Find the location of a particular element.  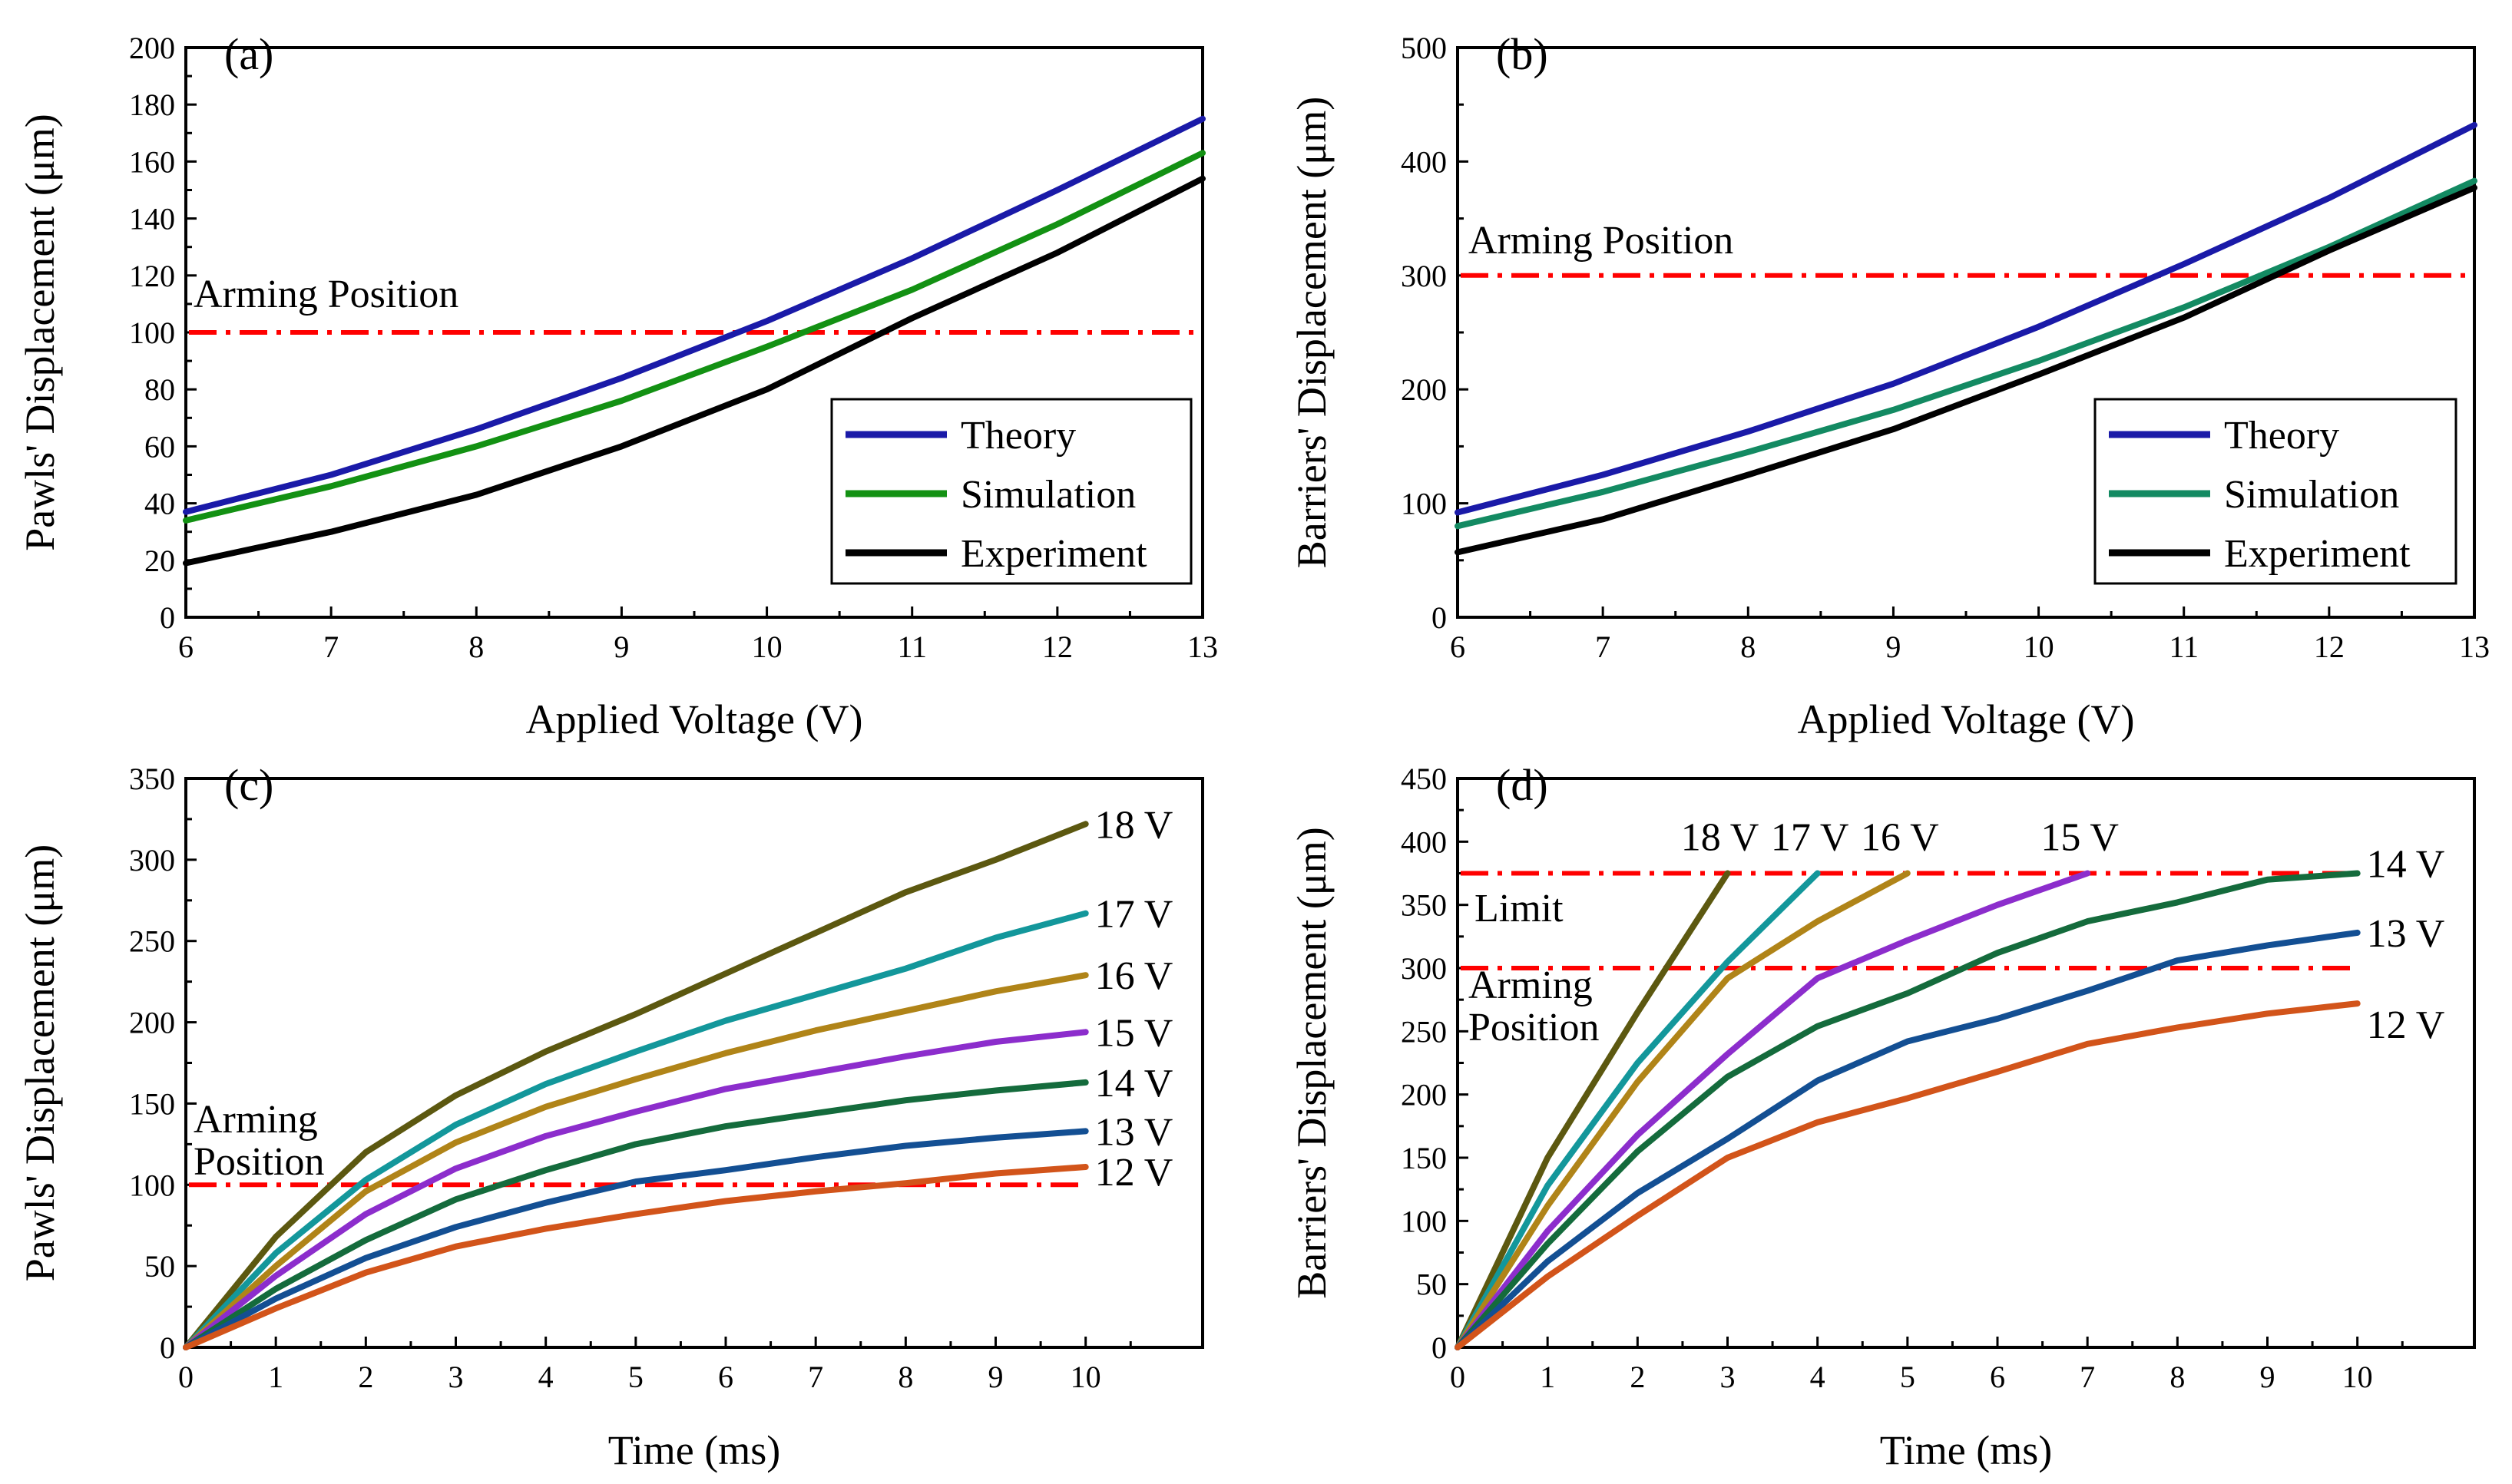

y-tick-label: 500 is located at coordinates (1424, 48).